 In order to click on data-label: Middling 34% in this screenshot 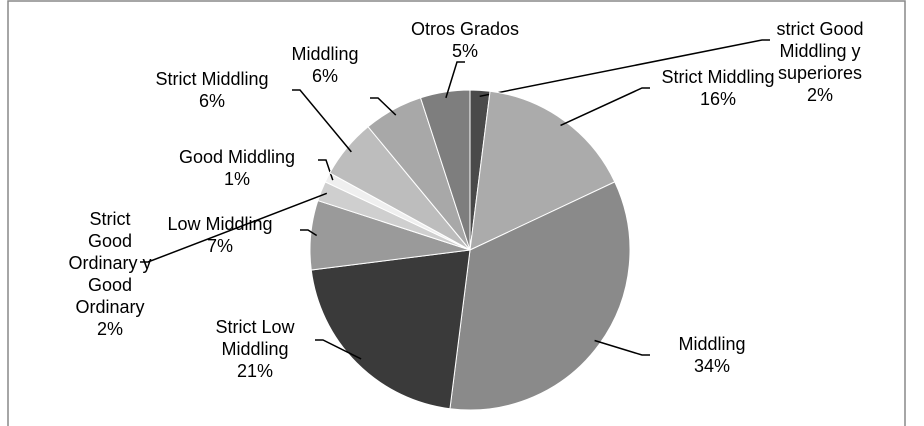, I will do `click(712, 355)`.